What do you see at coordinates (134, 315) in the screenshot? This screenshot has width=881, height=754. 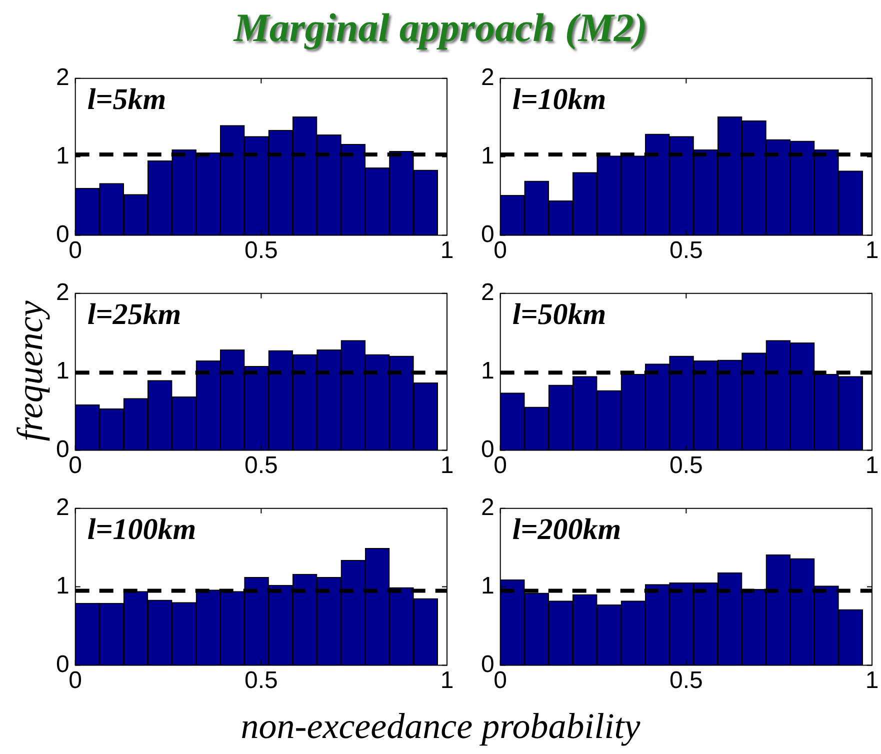 I see `annotation: l=25km` at bounding box center [134, 315].